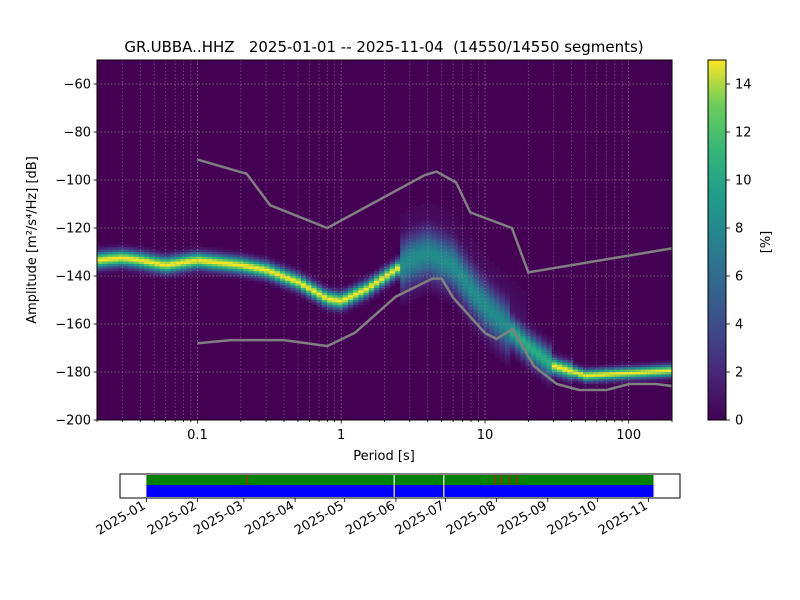  I want to click on y-tick-label: −200, so click(73, 421).